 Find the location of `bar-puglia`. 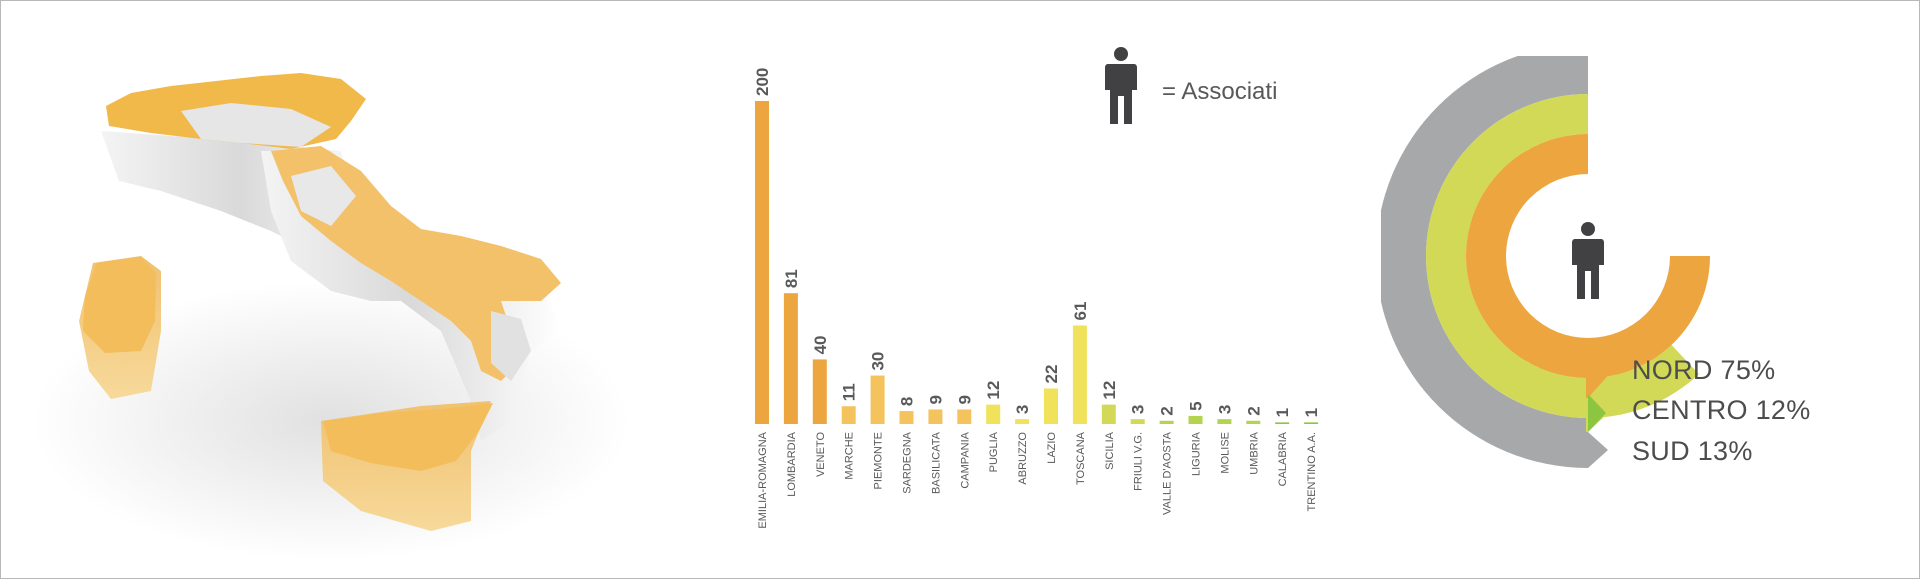

bar-puglia is located at coordinates (993, 414).